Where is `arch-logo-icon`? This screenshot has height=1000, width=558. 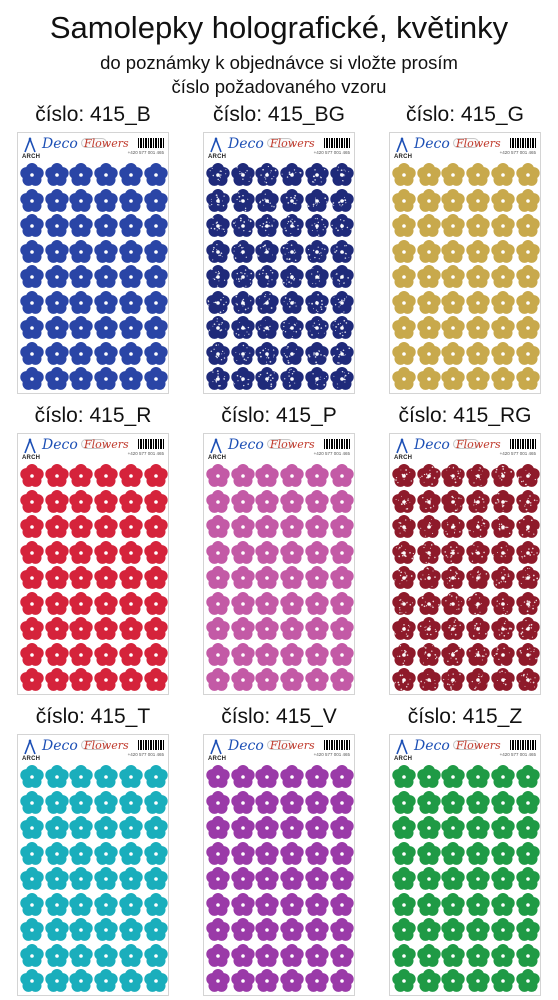
arch-logo-icon is located at coordinates (30, 145).